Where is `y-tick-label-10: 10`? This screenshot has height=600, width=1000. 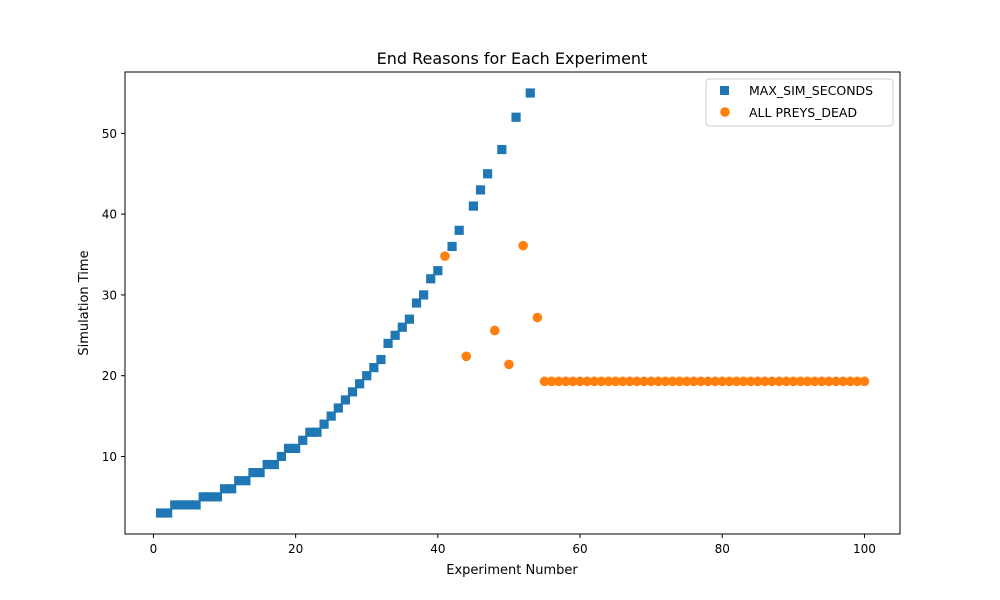 y-tick-label-10: 10 is located at coordinates (109, 457).